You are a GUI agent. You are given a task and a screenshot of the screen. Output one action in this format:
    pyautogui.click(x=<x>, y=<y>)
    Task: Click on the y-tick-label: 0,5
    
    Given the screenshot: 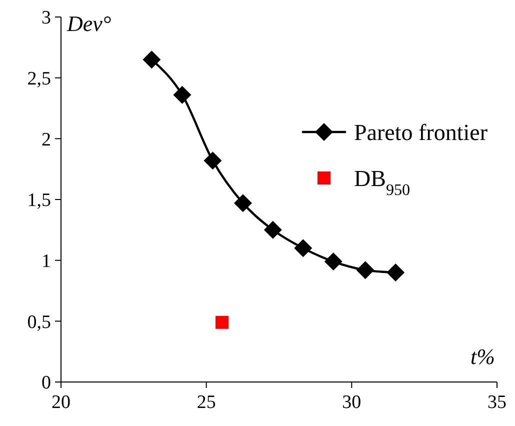 What is the action you would take?
    pyautogui.click(x=39, y=322)
    